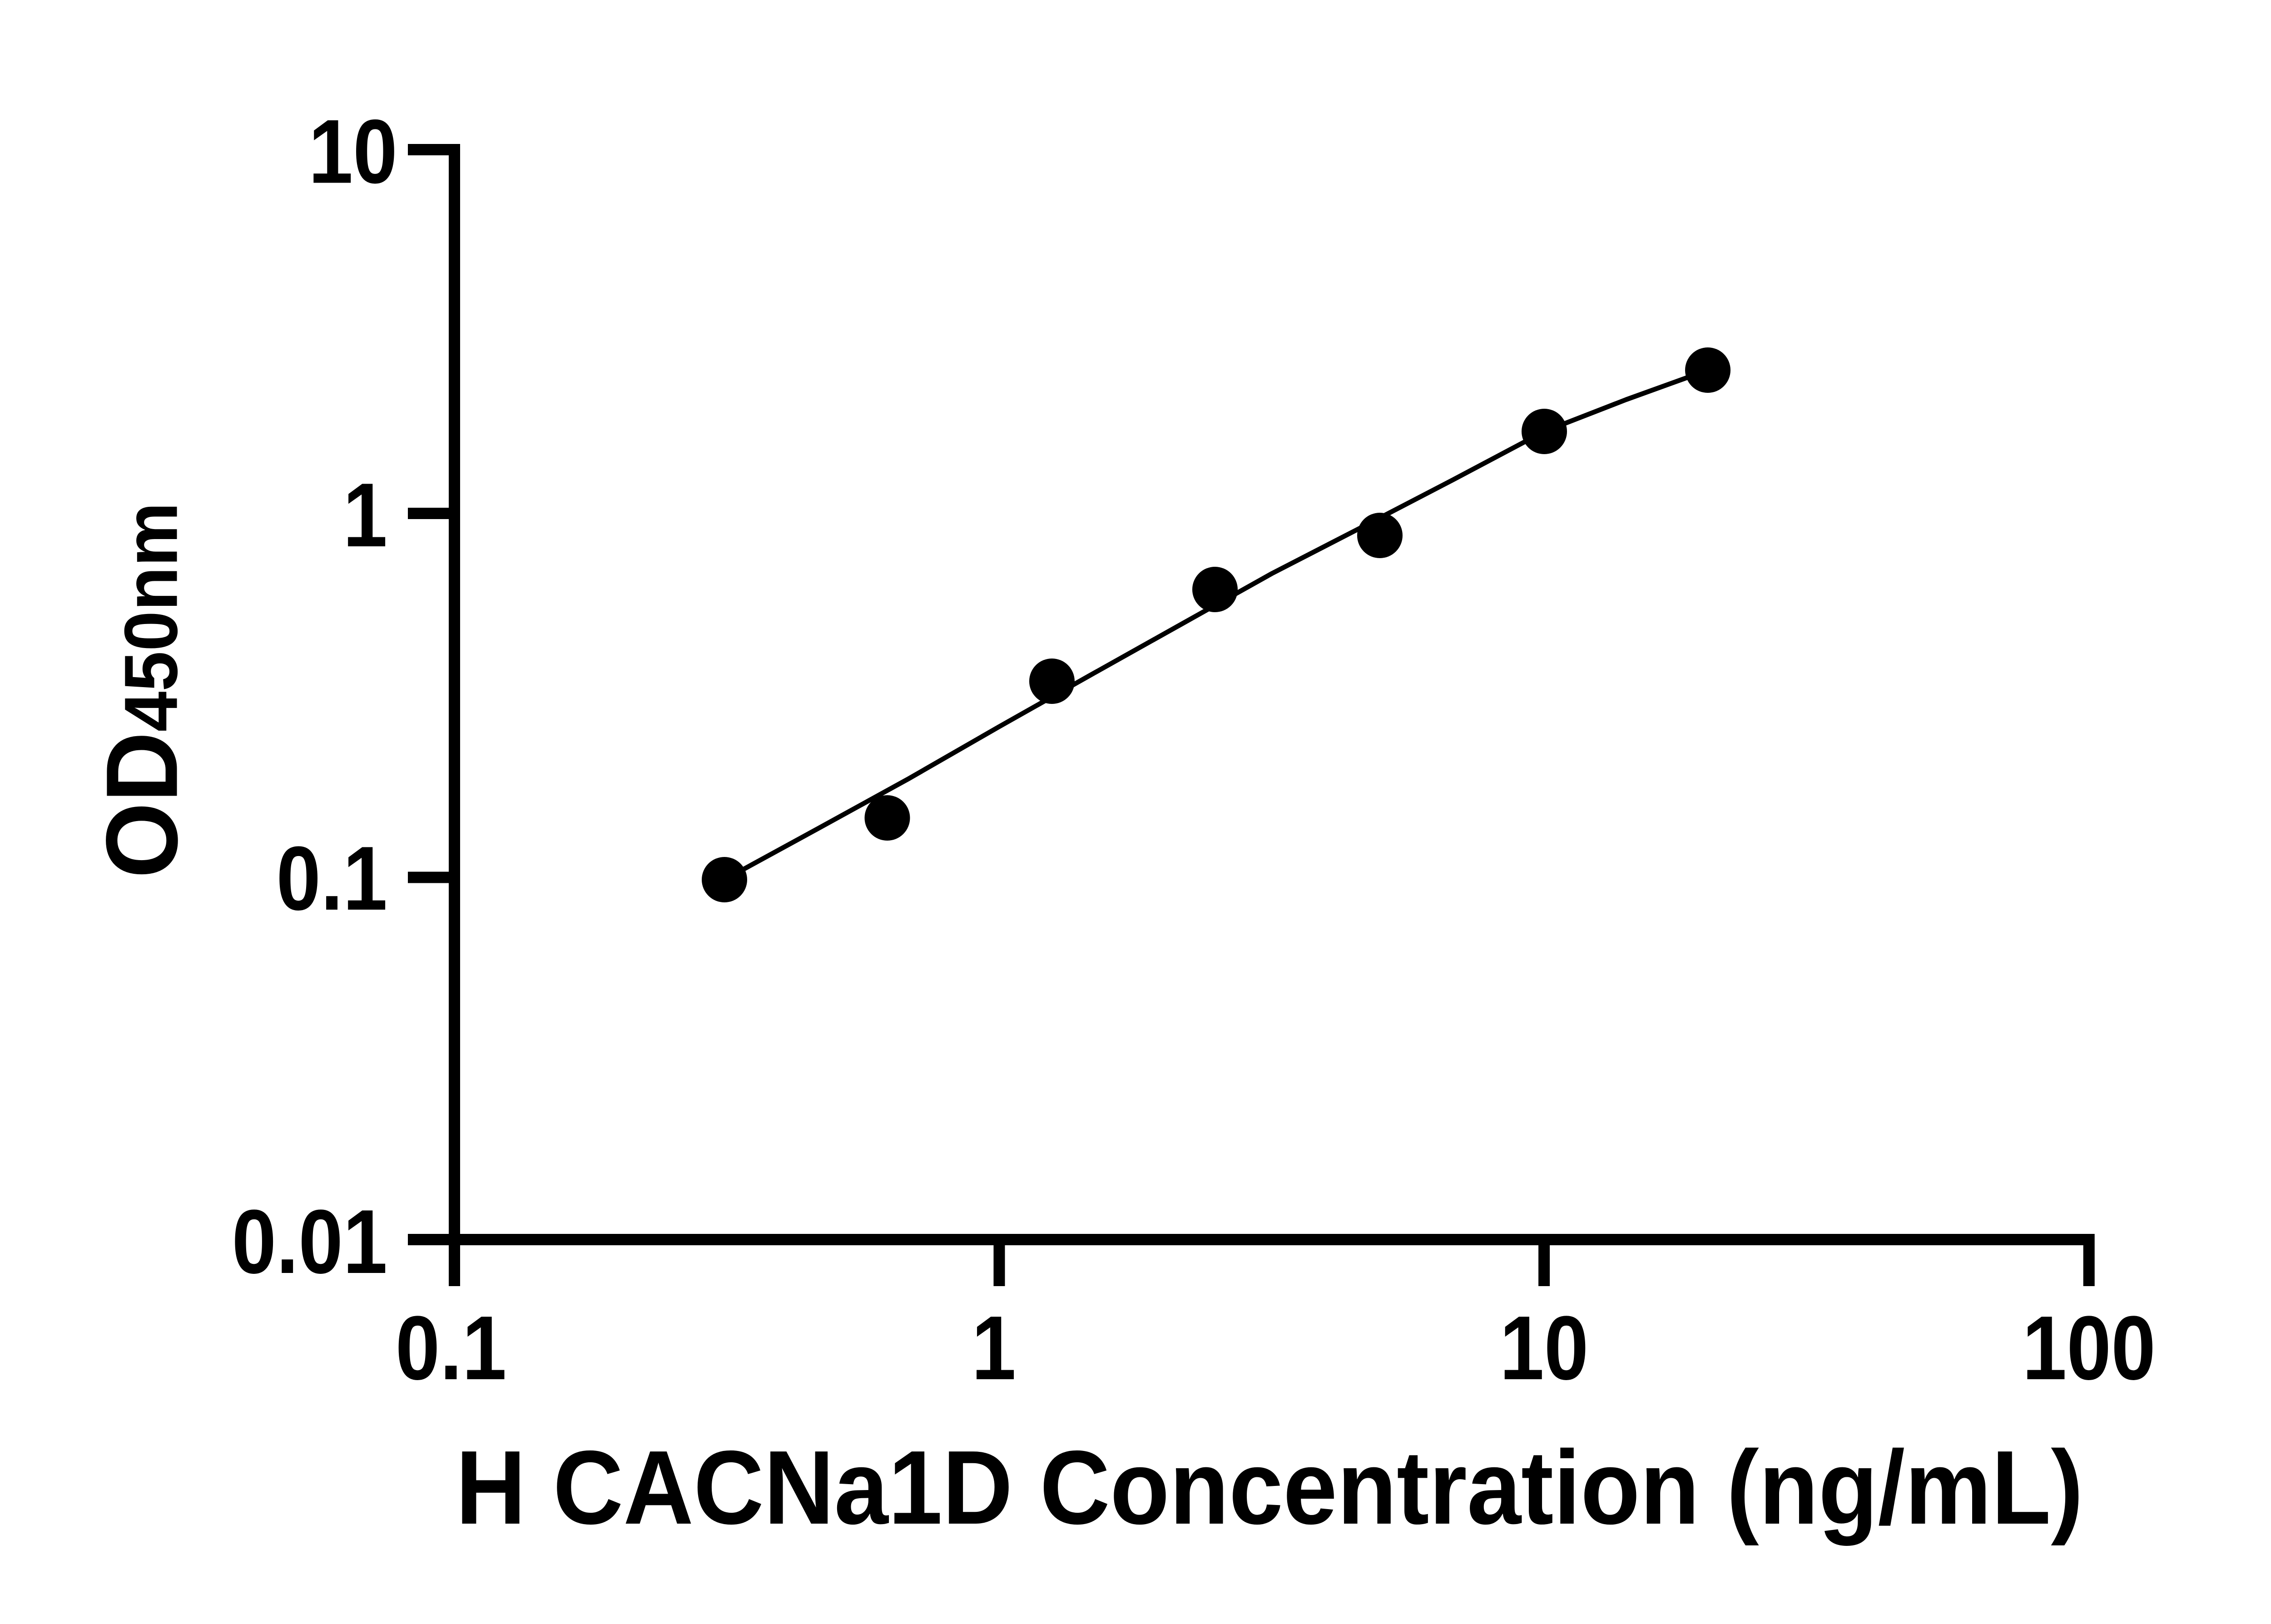 This screenshot has width=2271, height=1624. Describe the element at coordinates (1269, 1487) in the screenshot. I see `svg-text:H CACNa1D Concentration (ng/mL: H CACNa1D Concentration (ng/mL)` at that location.